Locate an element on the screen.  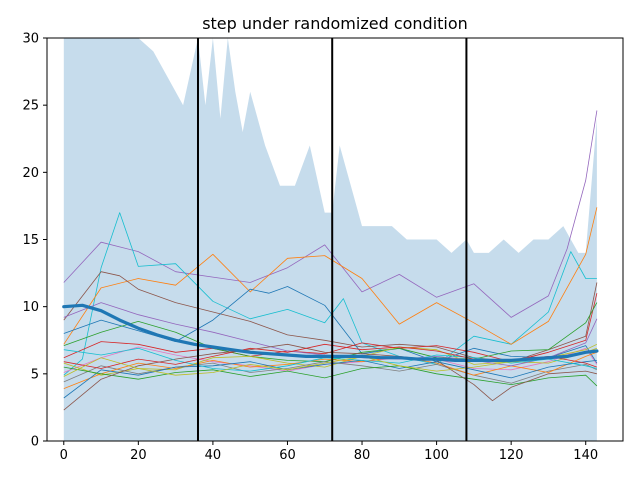
x-tick-label: 0 is located at coordinates (64, 455).